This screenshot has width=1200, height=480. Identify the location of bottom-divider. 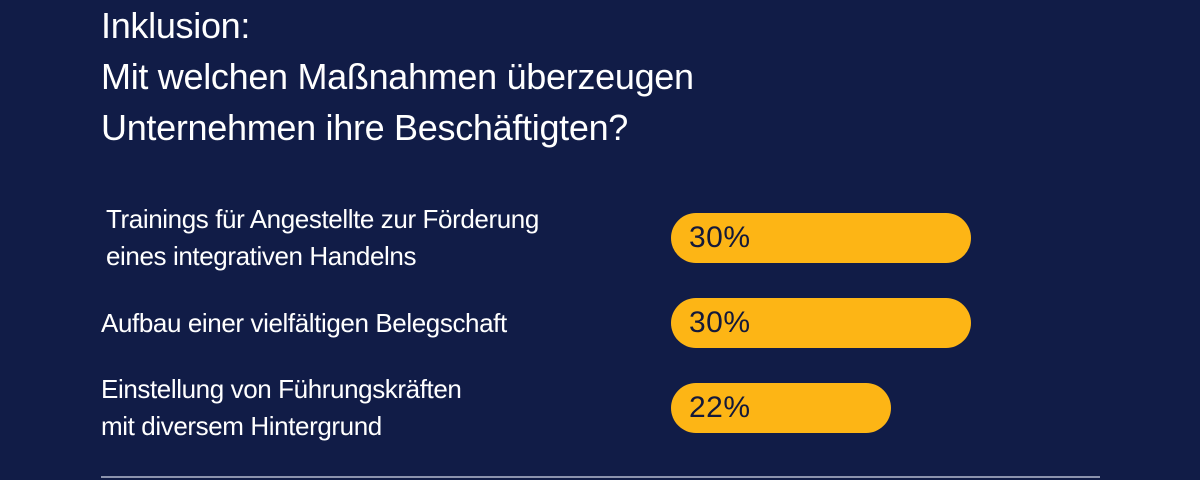
(600, 477).